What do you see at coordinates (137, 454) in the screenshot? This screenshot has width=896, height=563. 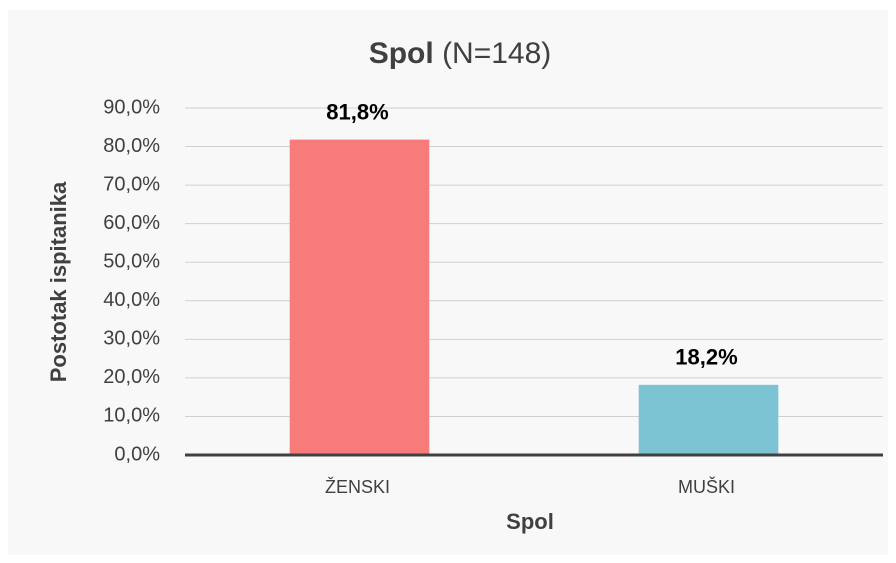 I see `y-tick-label: 0,0%` at bounding box center [137, 454].